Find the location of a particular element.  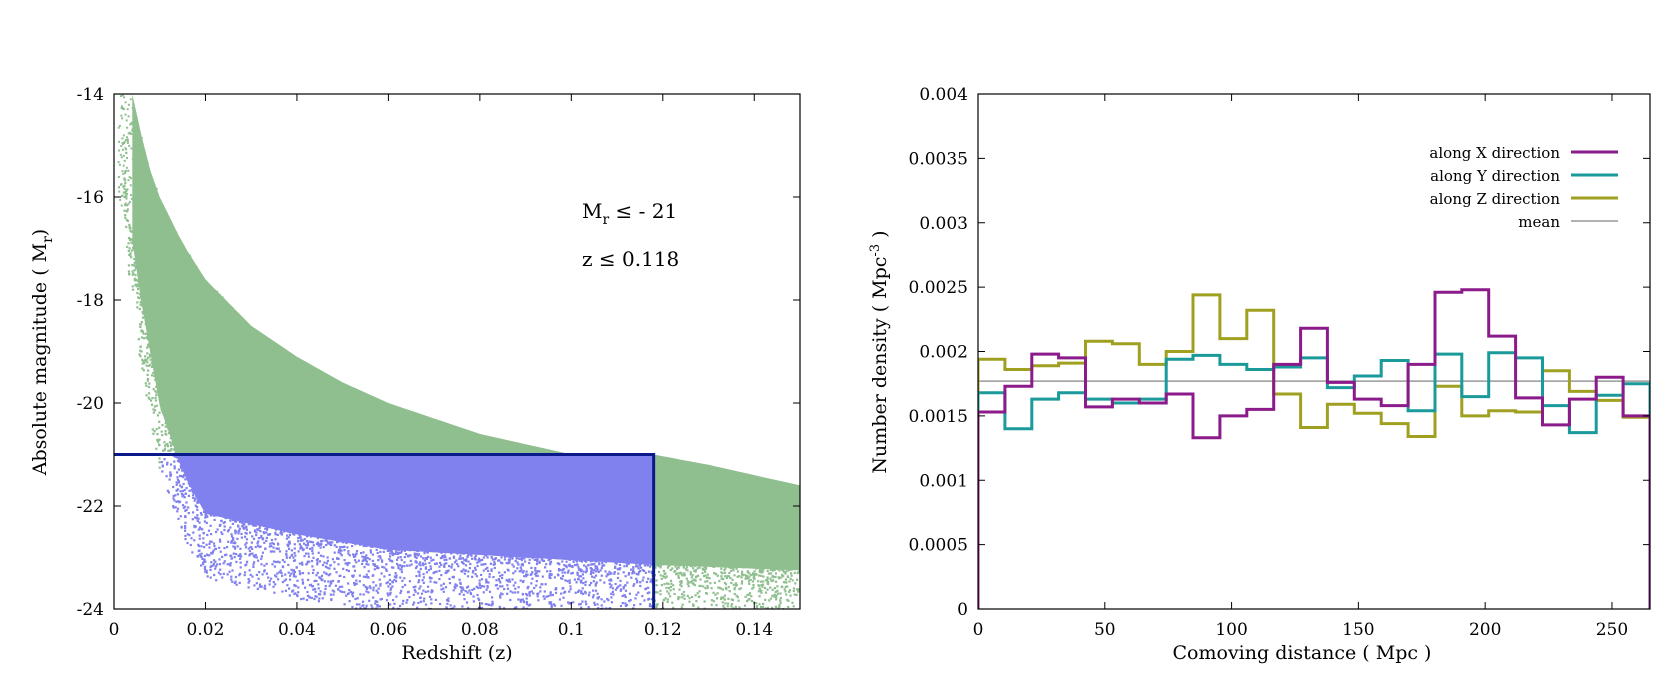

x-tick-label: 150 is located at coordinates (1358, 630).